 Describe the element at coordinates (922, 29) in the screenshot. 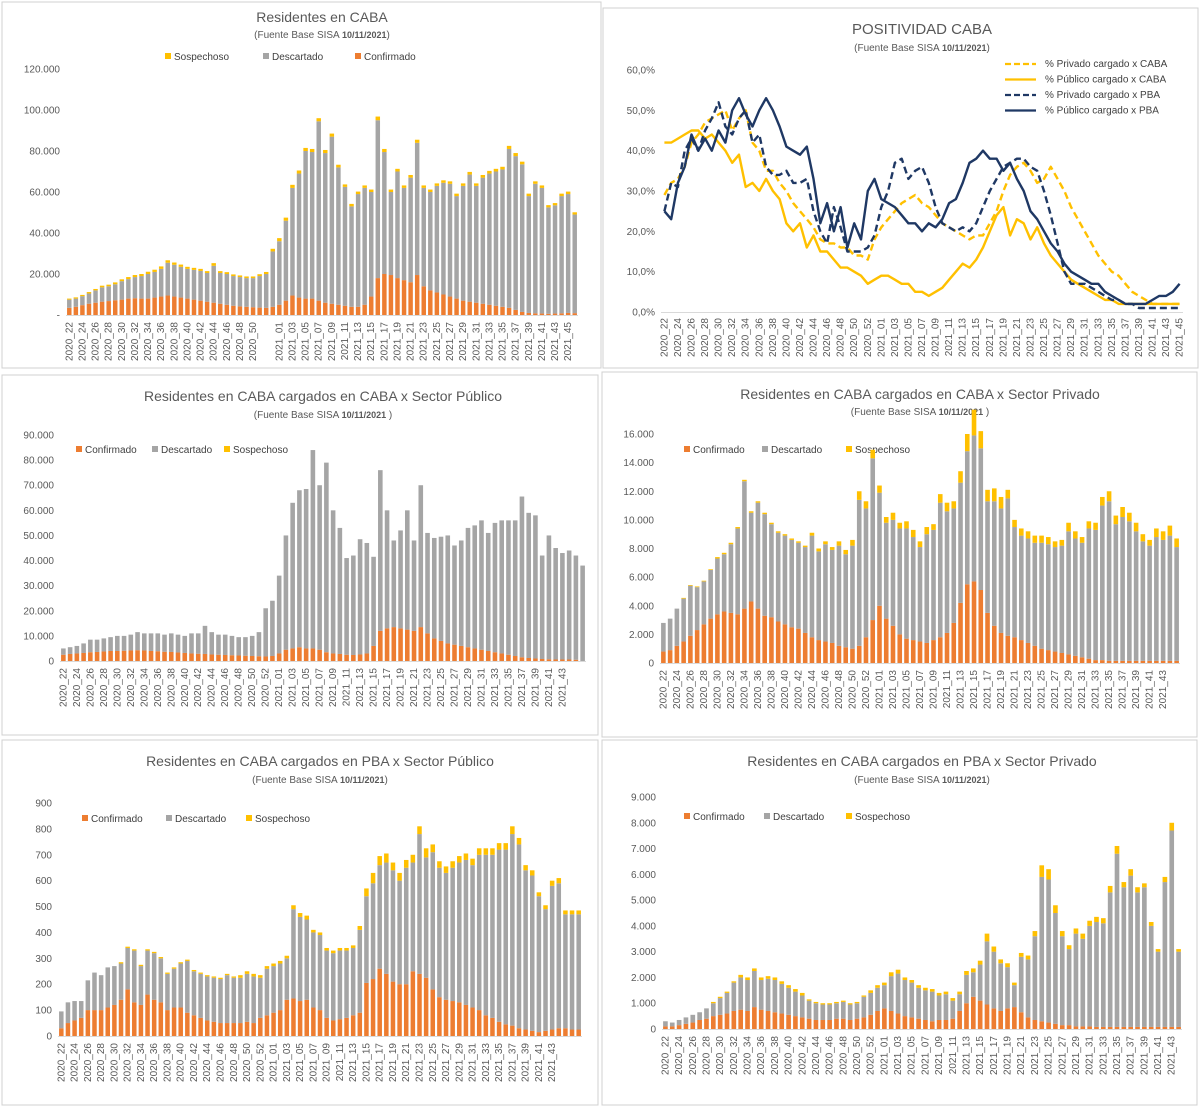

I see `chart-title: POSITIVIDAD CABA` at that location.